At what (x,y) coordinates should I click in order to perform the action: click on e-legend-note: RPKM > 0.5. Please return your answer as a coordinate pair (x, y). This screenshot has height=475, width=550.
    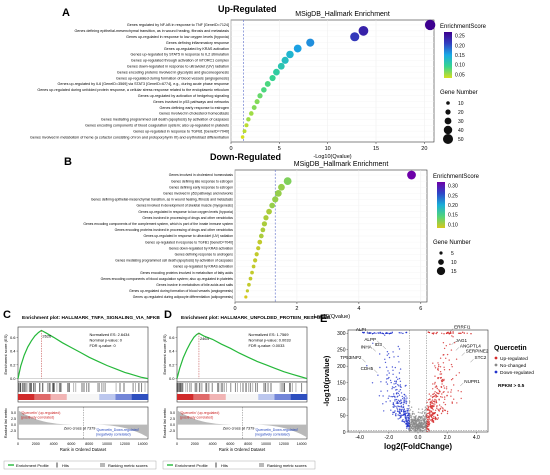
    Looking at the image, I should click on (511, 386).